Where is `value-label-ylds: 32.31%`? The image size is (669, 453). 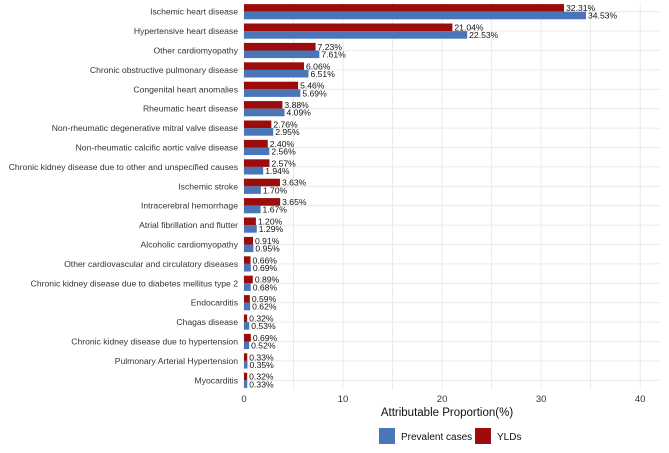
value-label-ylds: 32.31% is located at coordinates (581, 8).